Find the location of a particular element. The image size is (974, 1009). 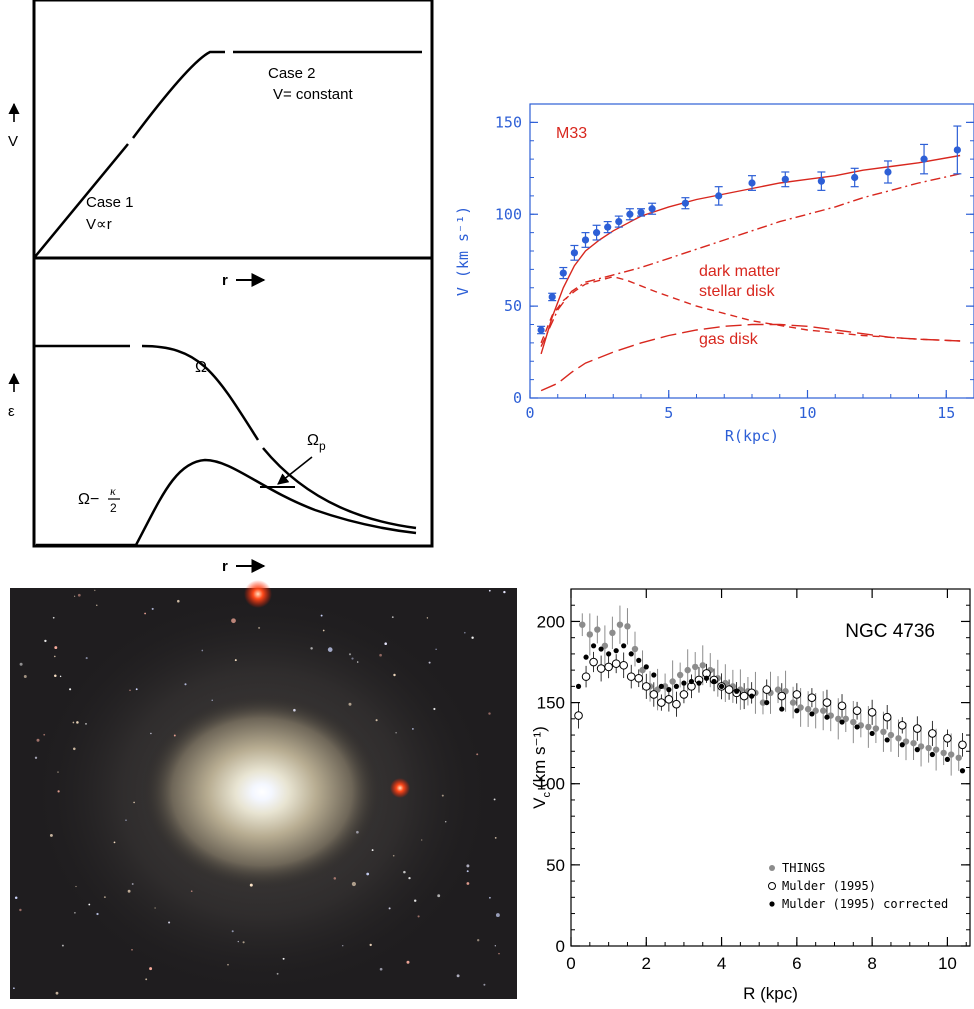

red-star-right is located at coordinates (400, 788).